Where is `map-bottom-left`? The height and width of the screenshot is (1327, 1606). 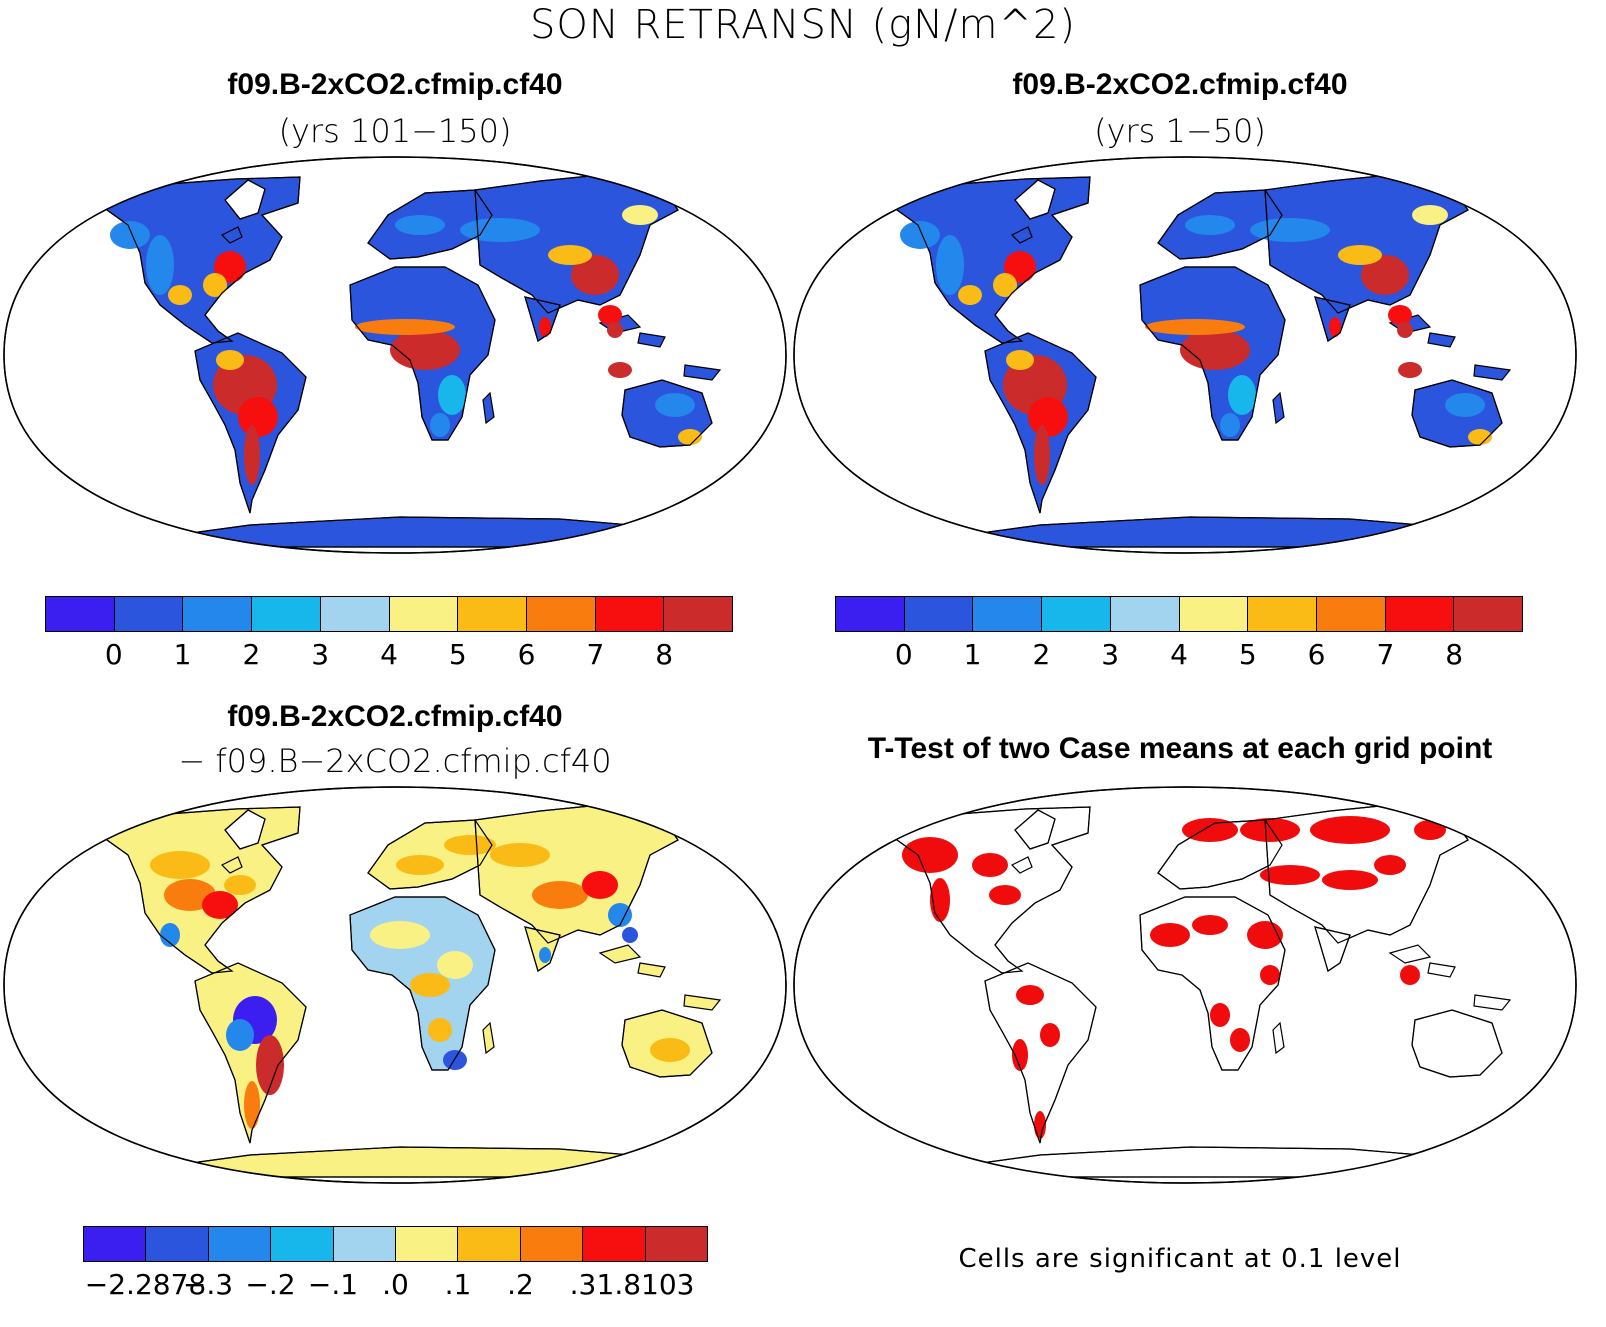
map-bottom-left is located at coordinates (395, 985).